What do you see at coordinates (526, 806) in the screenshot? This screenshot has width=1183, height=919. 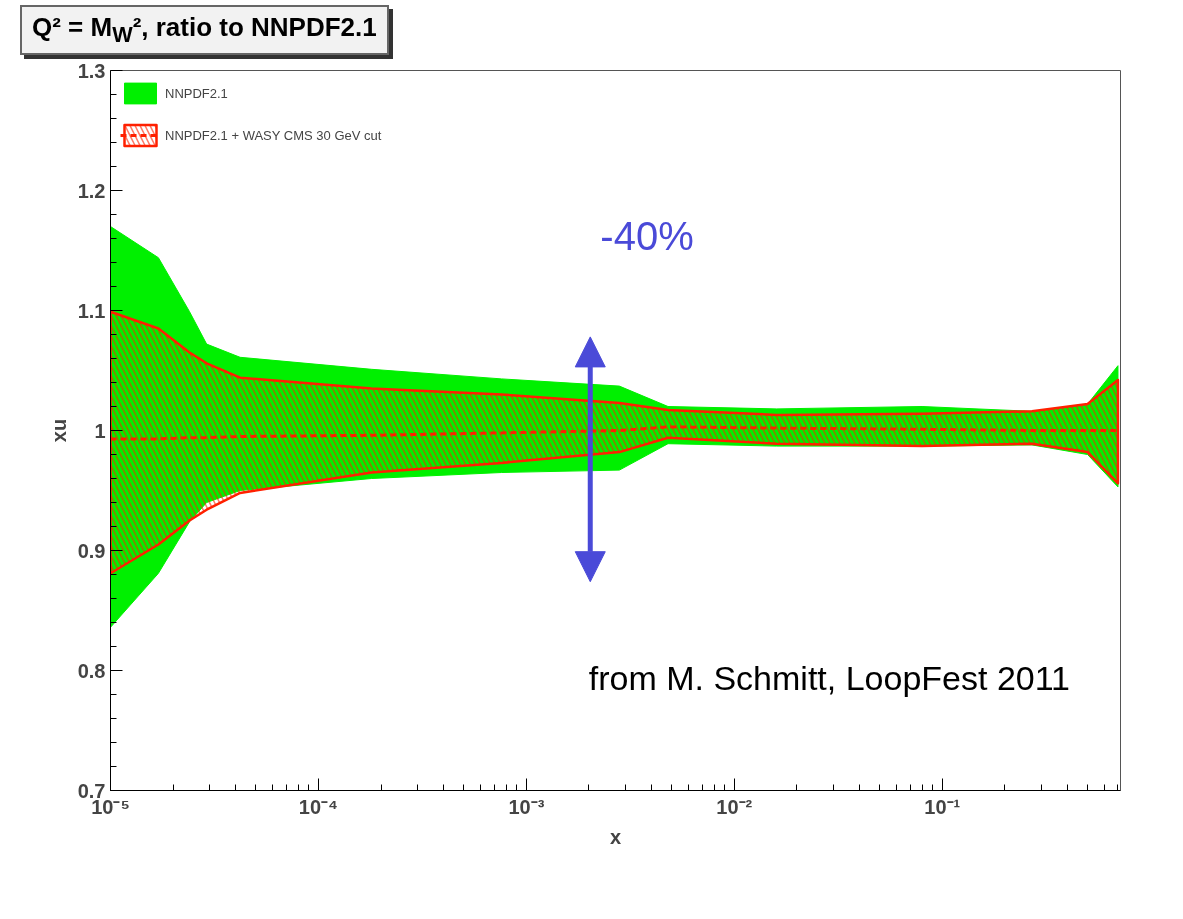 I see `x-tick-label: 10⁻³` at bounding box center [526, 806].